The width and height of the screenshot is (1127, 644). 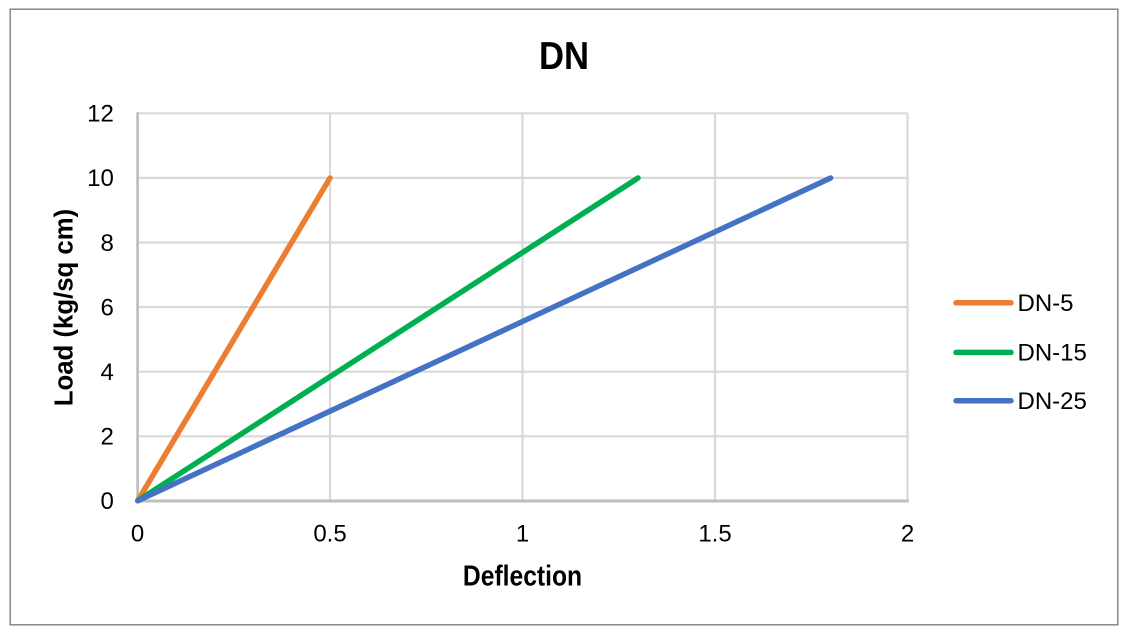 What do you see at coordinates (1046, 303) in the screenshot?
I see `svg-text: DN-5` at bounding box center [1046, 303].